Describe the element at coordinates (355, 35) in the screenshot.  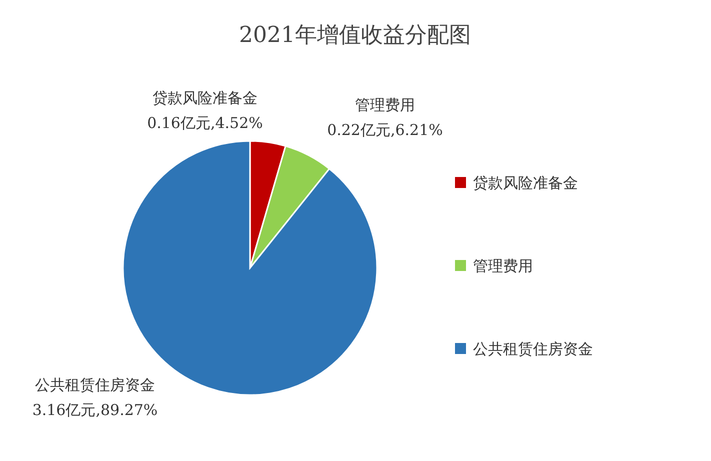
I see `chart-title: 2021年增值收益分配图` at that location.